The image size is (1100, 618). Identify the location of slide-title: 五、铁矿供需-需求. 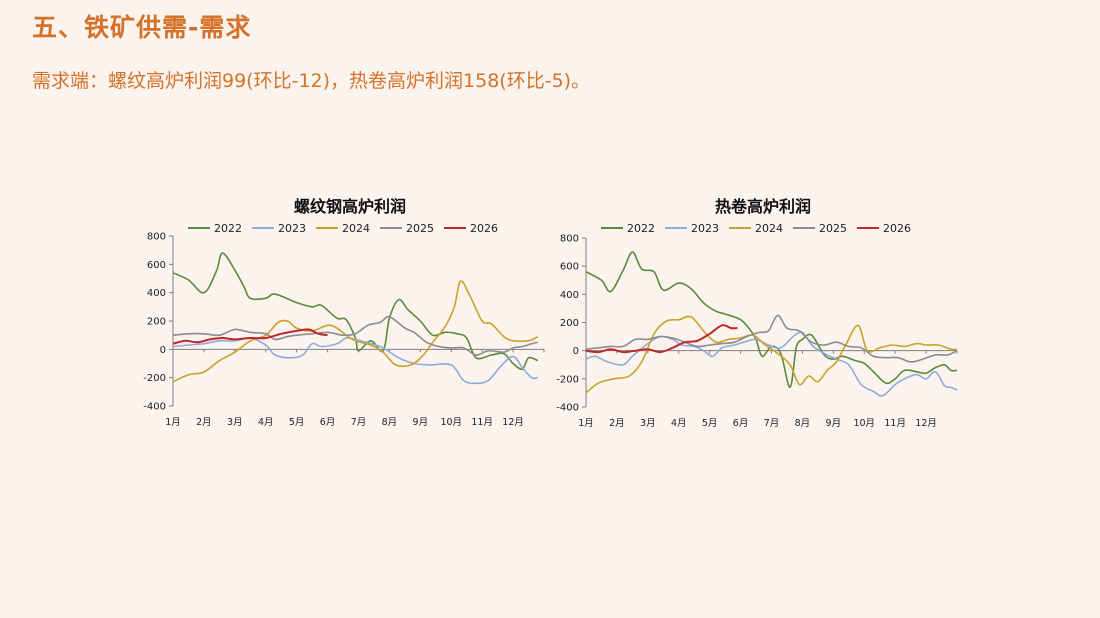
(142, 27).